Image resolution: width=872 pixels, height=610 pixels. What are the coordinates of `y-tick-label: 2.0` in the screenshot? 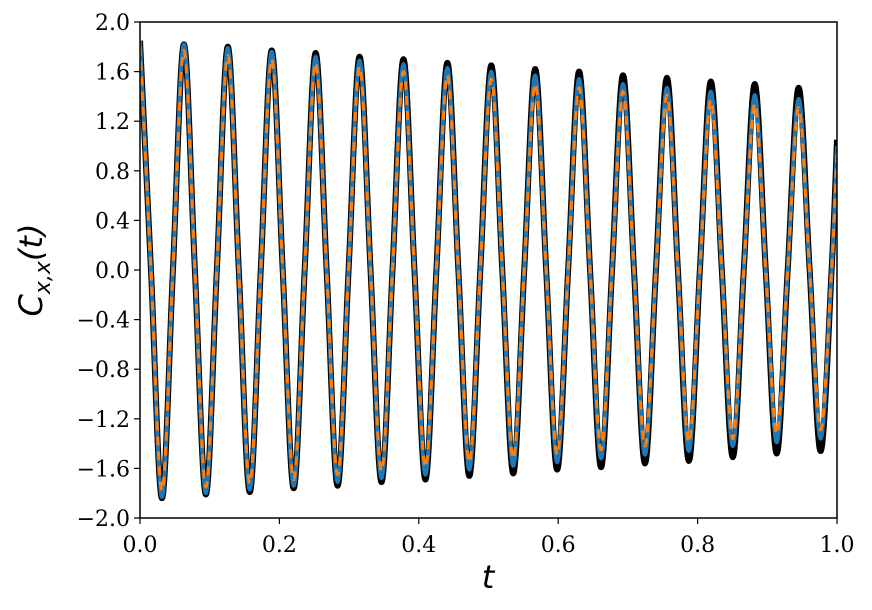 It's located at (112, 23).